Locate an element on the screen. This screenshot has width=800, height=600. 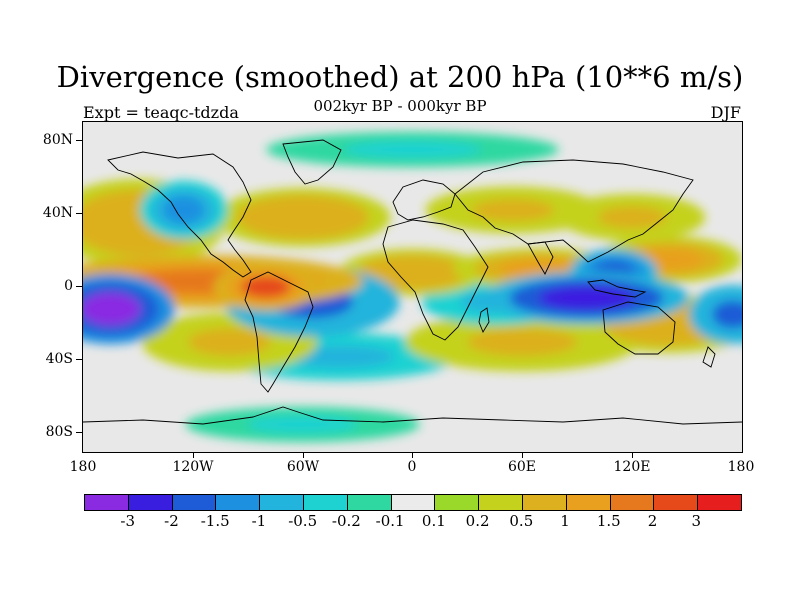
colorbar-label: -1 is located at coordinates (259, 521).